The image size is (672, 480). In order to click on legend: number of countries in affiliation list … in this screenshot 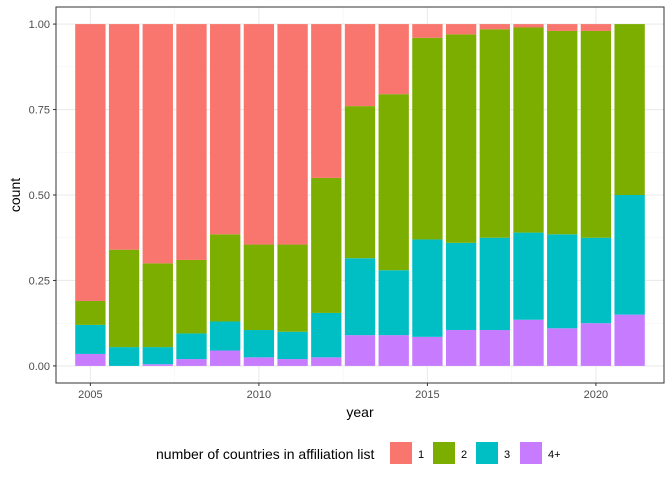, I will do `click(358, 453)`.